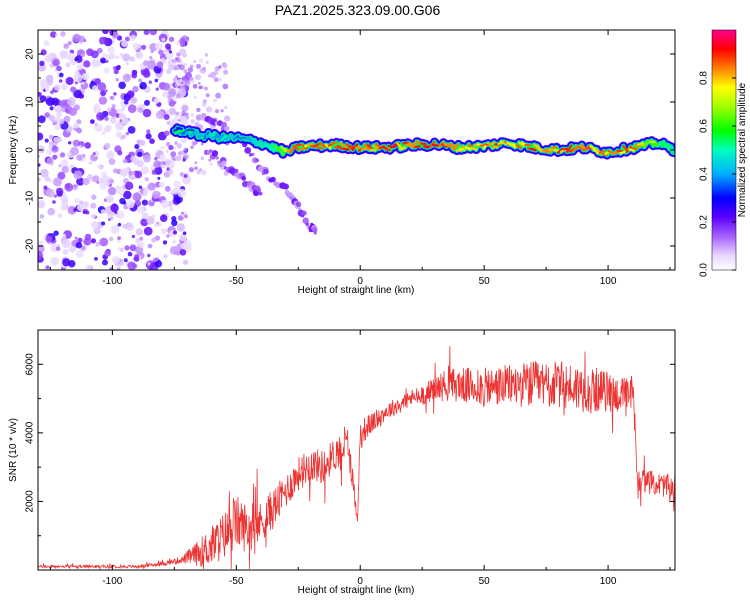 This screenshot has height=600, width=750. Describe the element at coordinates (30, 245) in the screenshot. I see `y-tick-label: -20` at that location.